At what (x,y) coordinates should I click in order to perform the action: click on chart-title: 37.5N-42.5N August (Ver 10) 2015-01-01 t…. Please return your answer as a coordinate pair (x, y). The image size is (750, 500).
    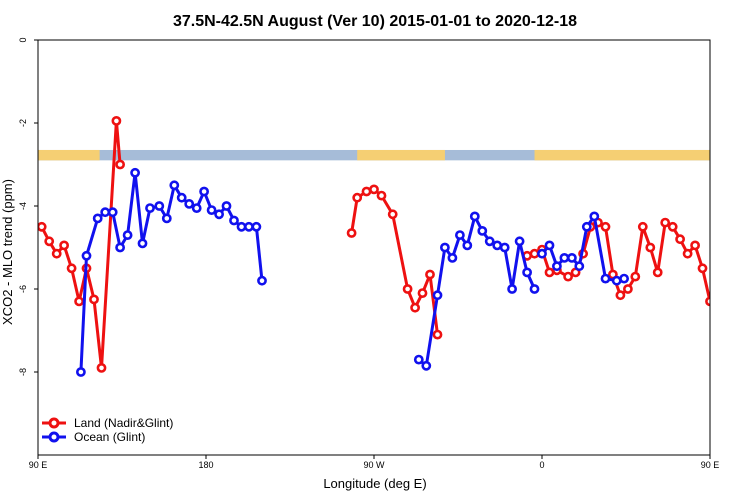
    Looking at the image, I should click on (375, 21).